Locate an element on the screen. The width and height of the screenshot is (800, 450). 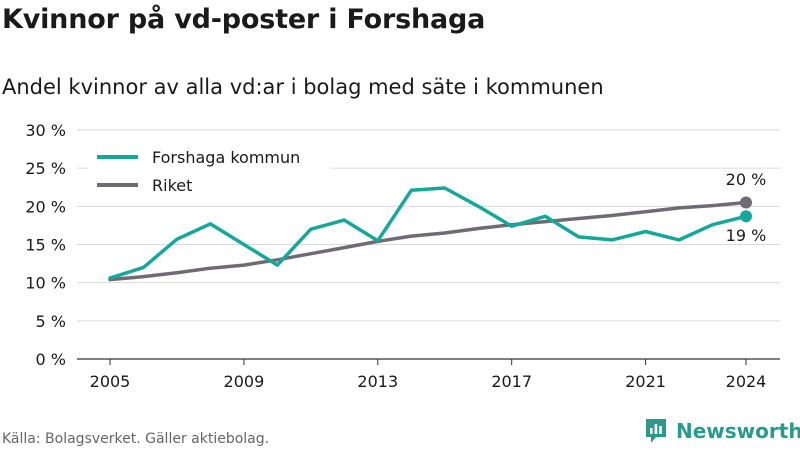
y-tick-label: 0 % is located at coordinates (51, 359).